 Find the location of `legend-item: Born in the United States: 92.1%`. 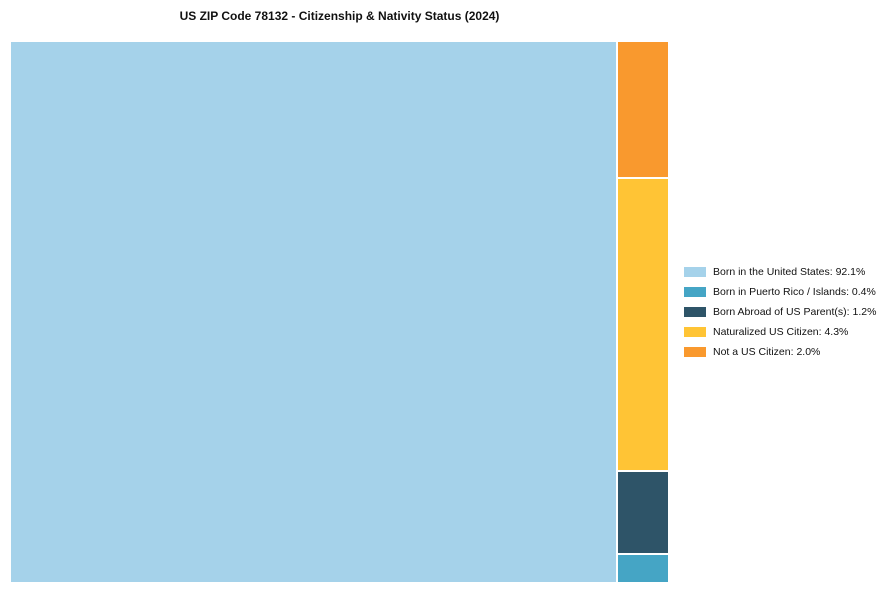

legend-item: Born in the United States: 92.1% is located at coordinates (780, 272).